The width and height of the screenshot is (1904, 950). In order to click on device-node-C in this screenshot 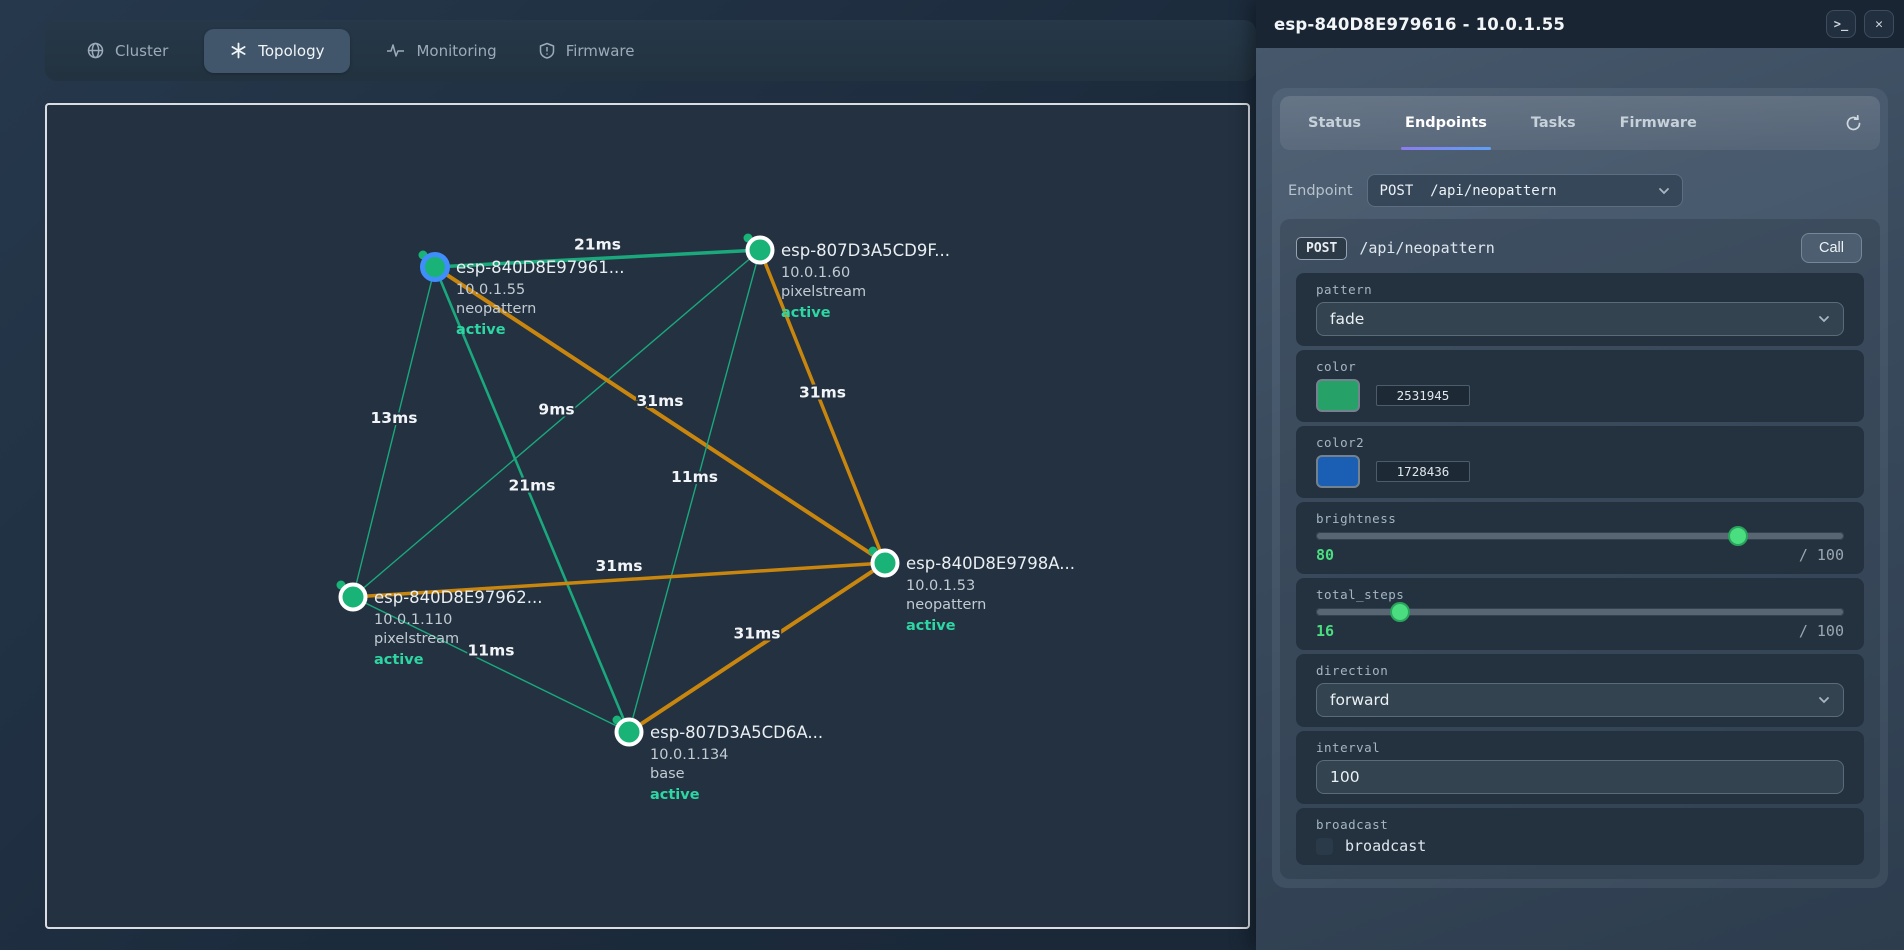, I will do `click(885, 563)`.